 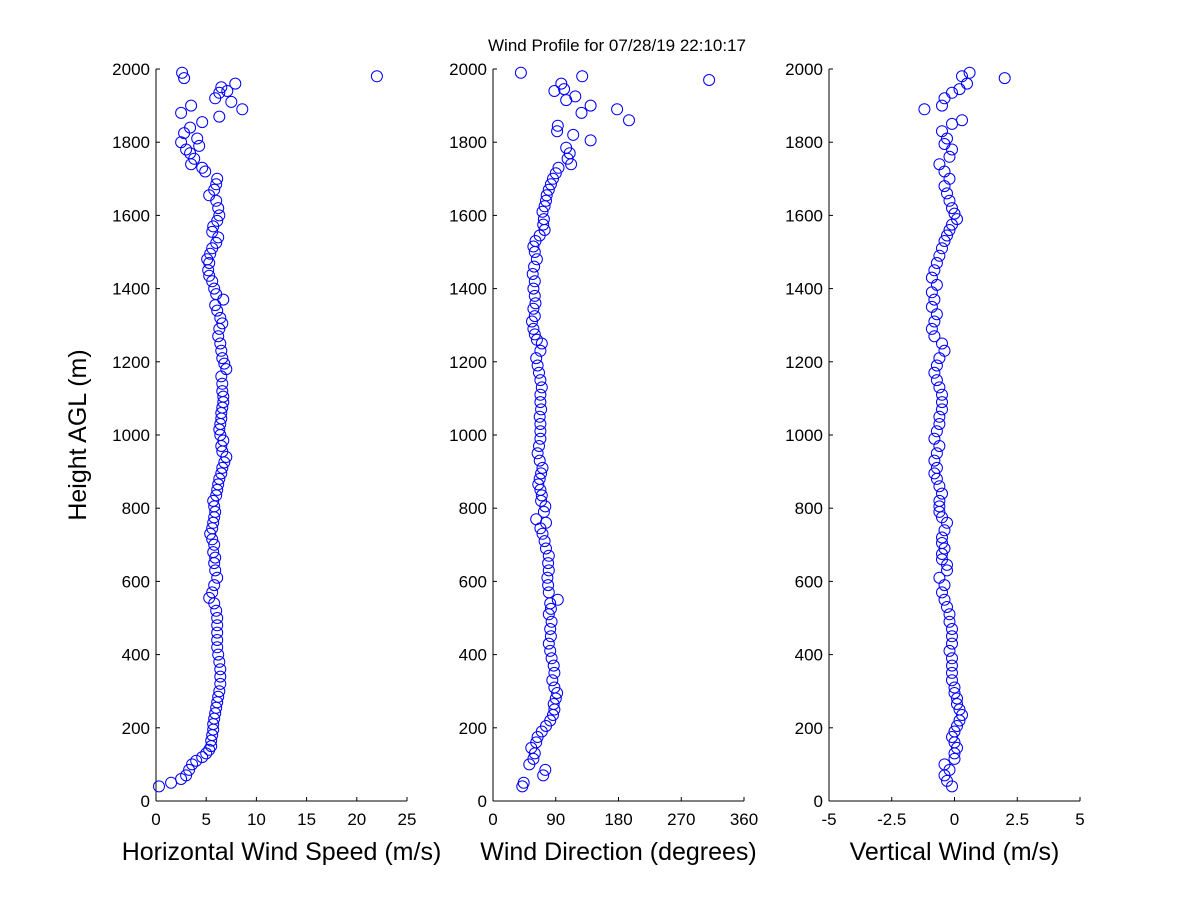 What do you see at coordinates (356, 819) in the screenshot?
I see `speed-x-tick-label: 20` at bounding box center [356, 819].